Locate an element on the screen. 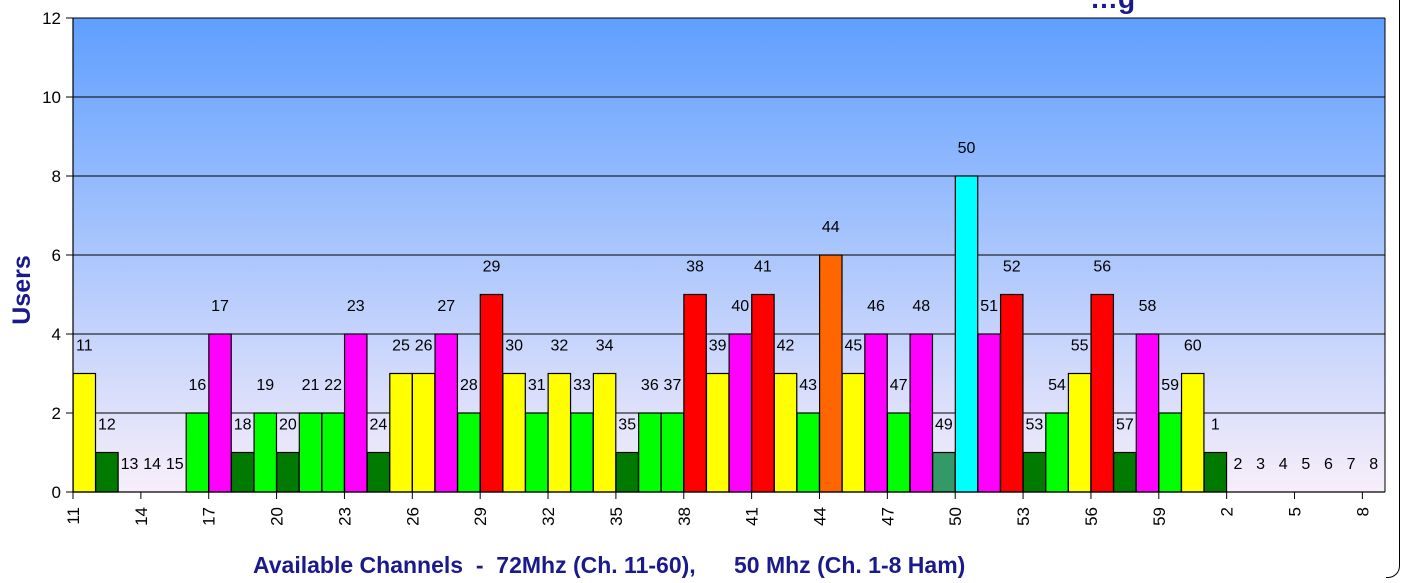 The width and height of the screenshot is (1404, 583). data-label: 18 is located at coordinates (243, 425).